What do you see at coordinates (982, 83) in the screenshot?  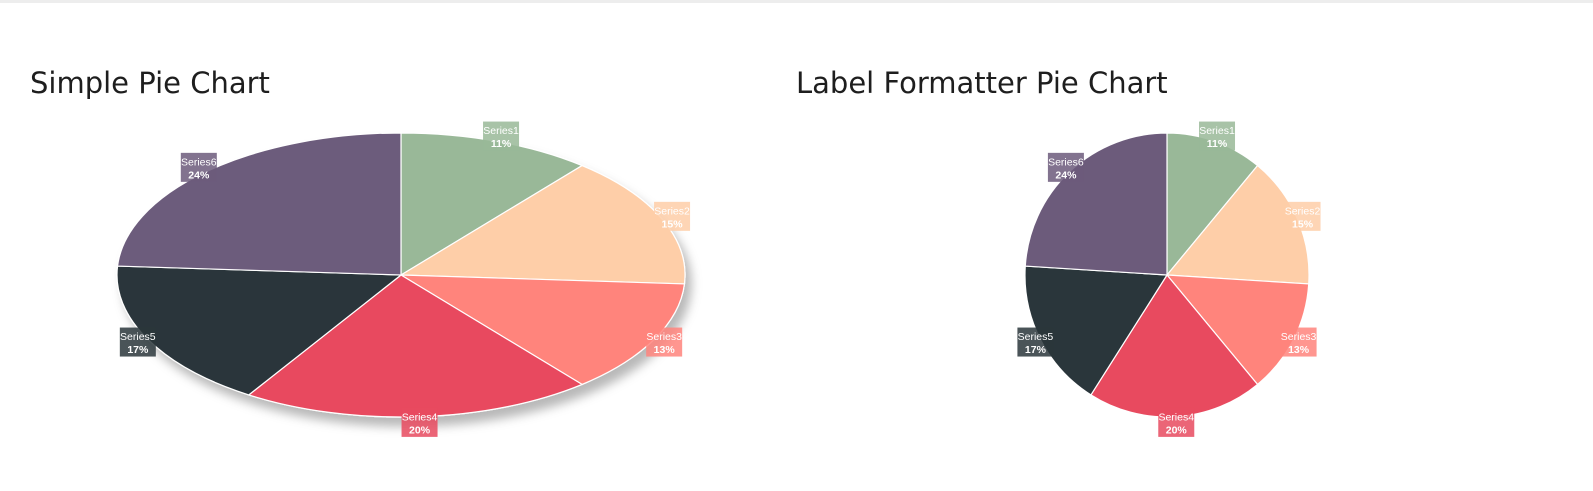 I see `chart-title: Label Formatter Pie Chart` at bounding box center [982, 83].